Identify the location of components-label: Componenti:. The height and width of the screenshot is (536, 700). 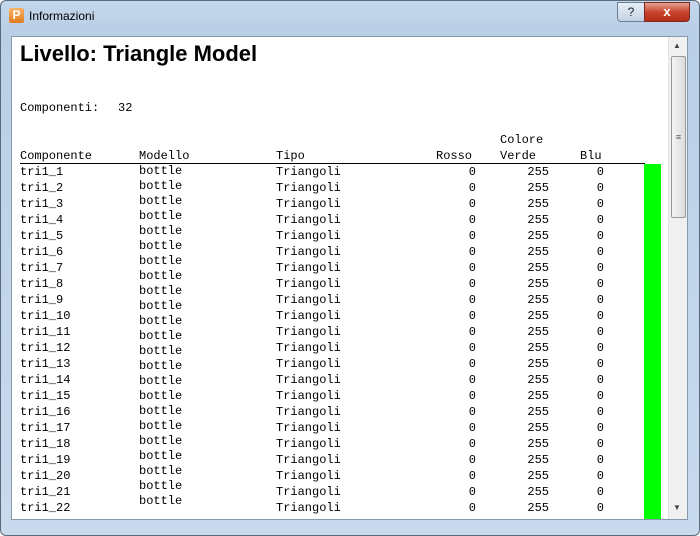
(60, 108).